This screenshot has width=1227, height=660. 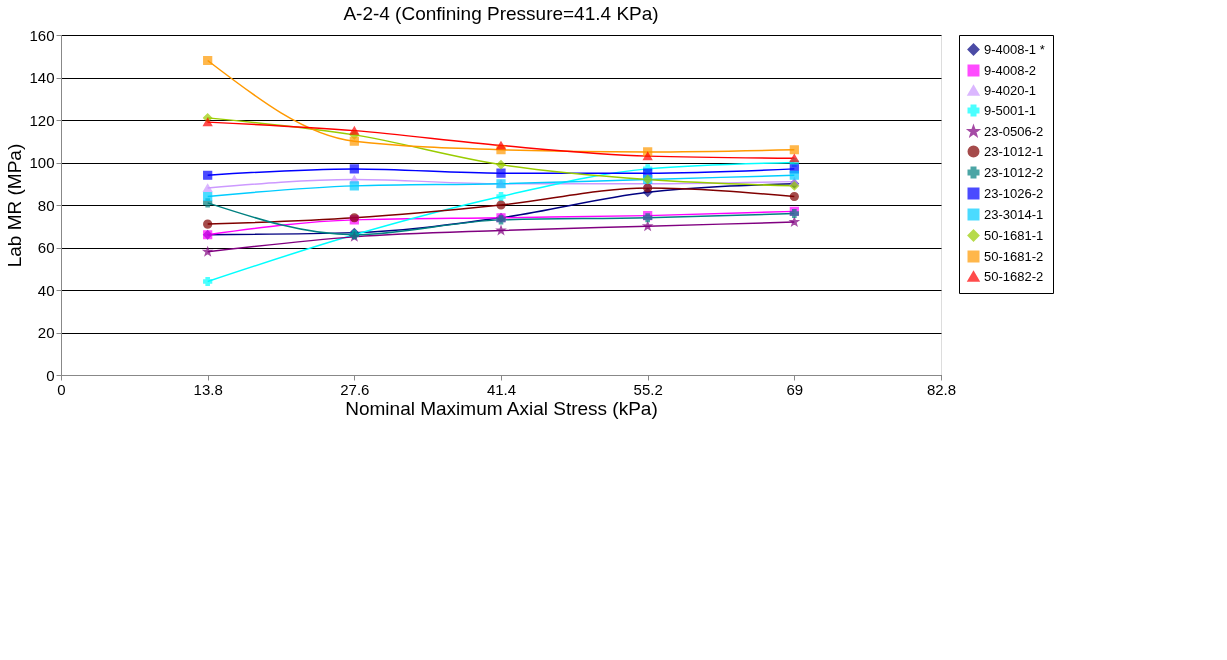 I want to click on legend-label: 50-1681-1, so click(x=1014, y=235).